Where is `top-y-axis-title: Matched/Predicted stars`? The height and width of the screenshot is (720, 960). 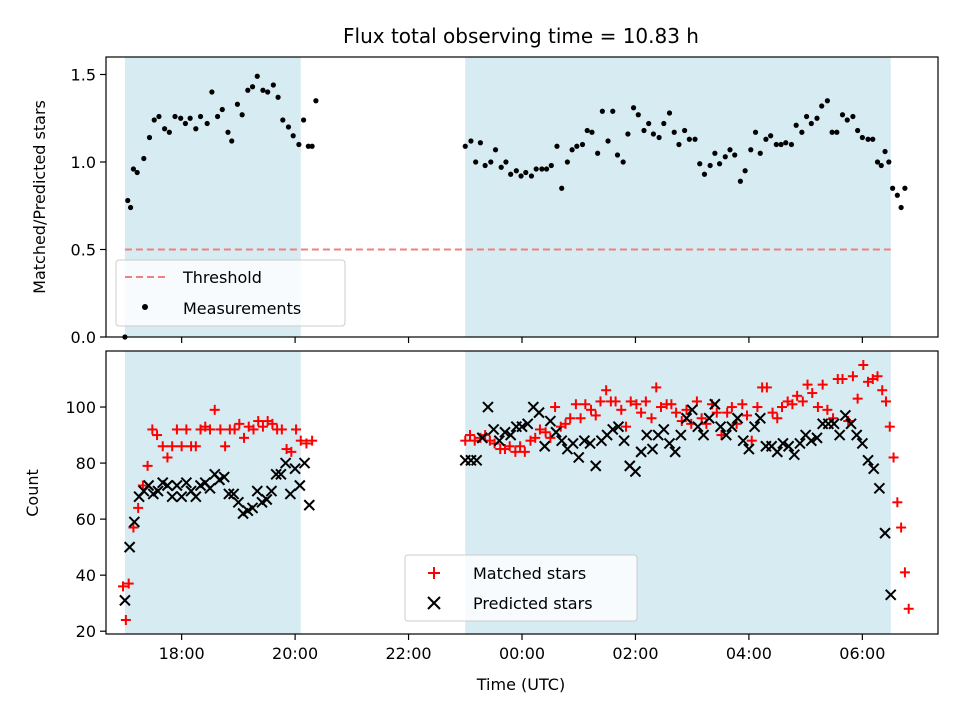
top-y-axis-title: Matched/Predicted stars is located at coordinates (39, 197).